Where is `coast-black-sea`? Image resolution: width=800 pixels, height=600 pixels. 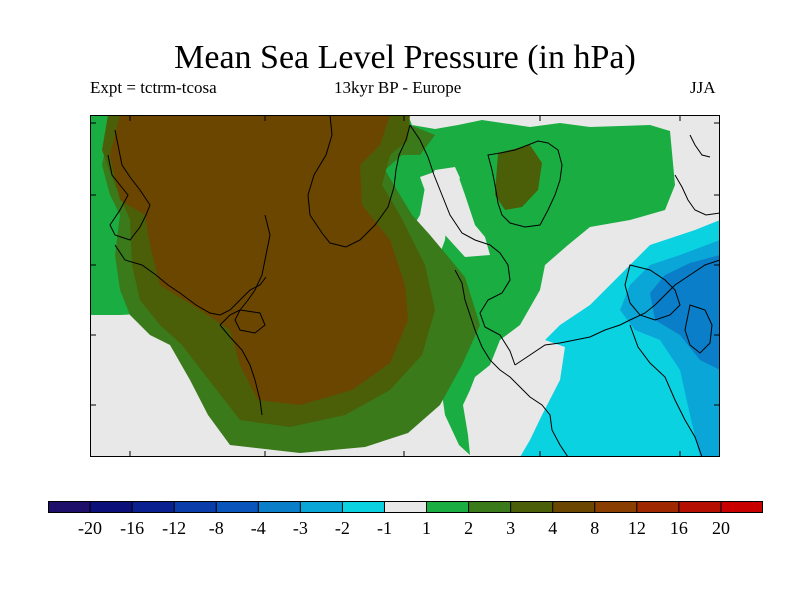 coast-black-sea is located at coordinates (652, 292).